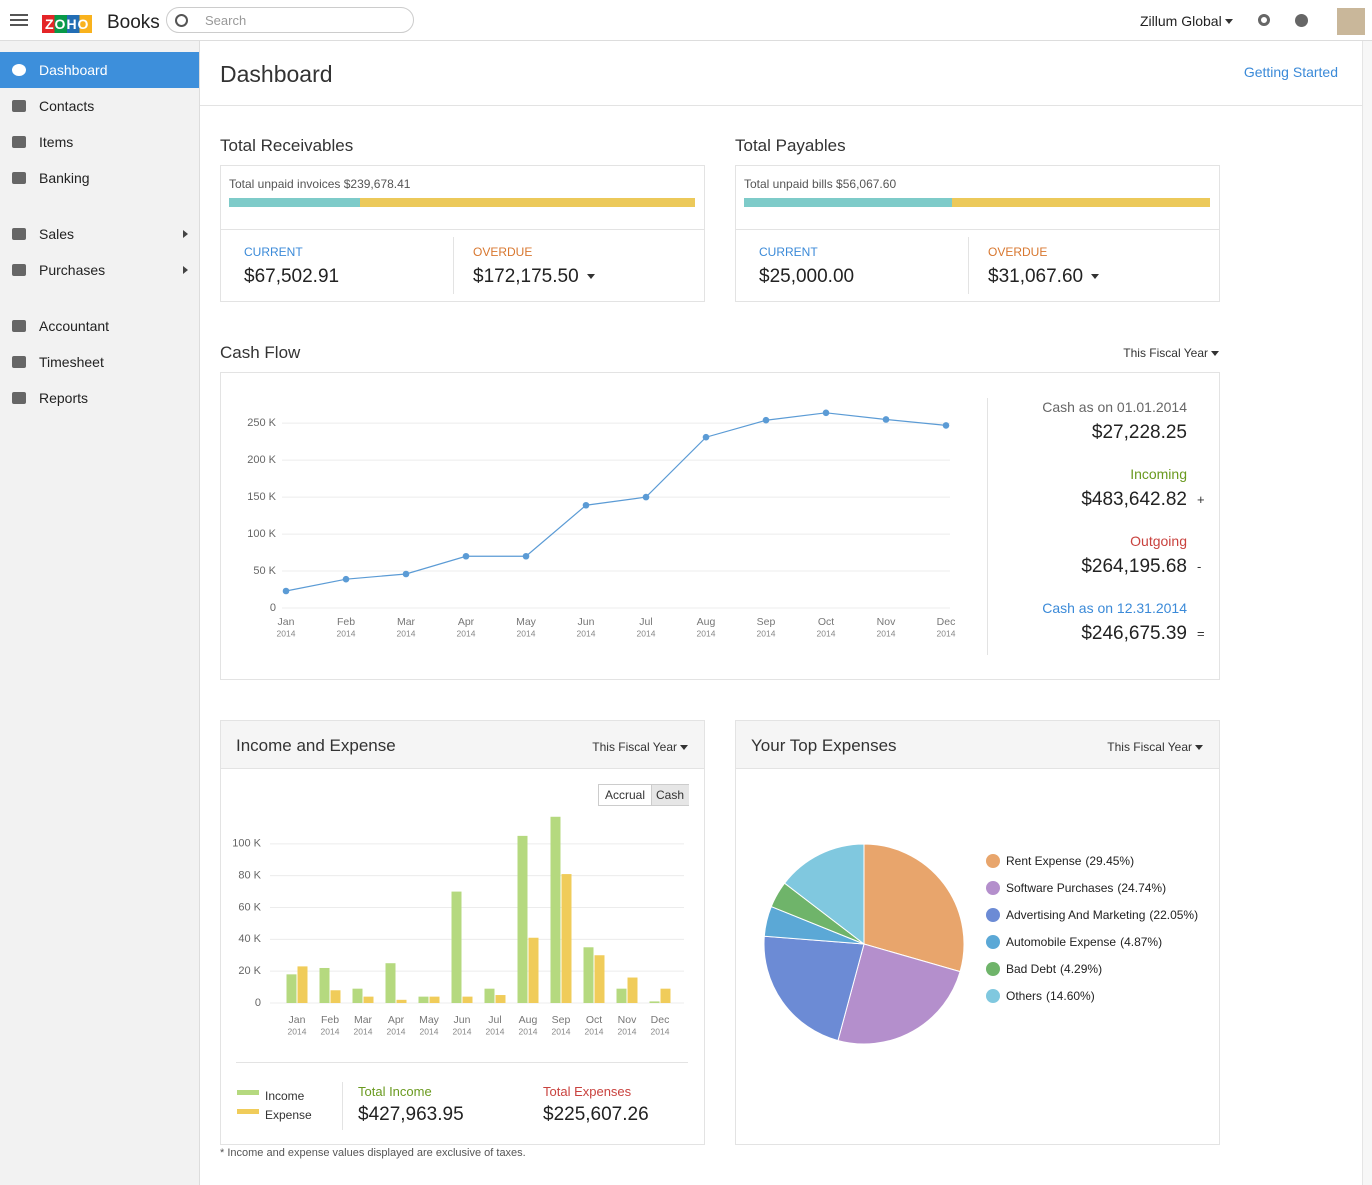 Image resolution: width=1372 pixels, height=1185 pixels. Describe the element at coordinates (320, 184) in the screenshot. I see `unpaid-summary: Total unpaid invoices $239,678.41` at that location.